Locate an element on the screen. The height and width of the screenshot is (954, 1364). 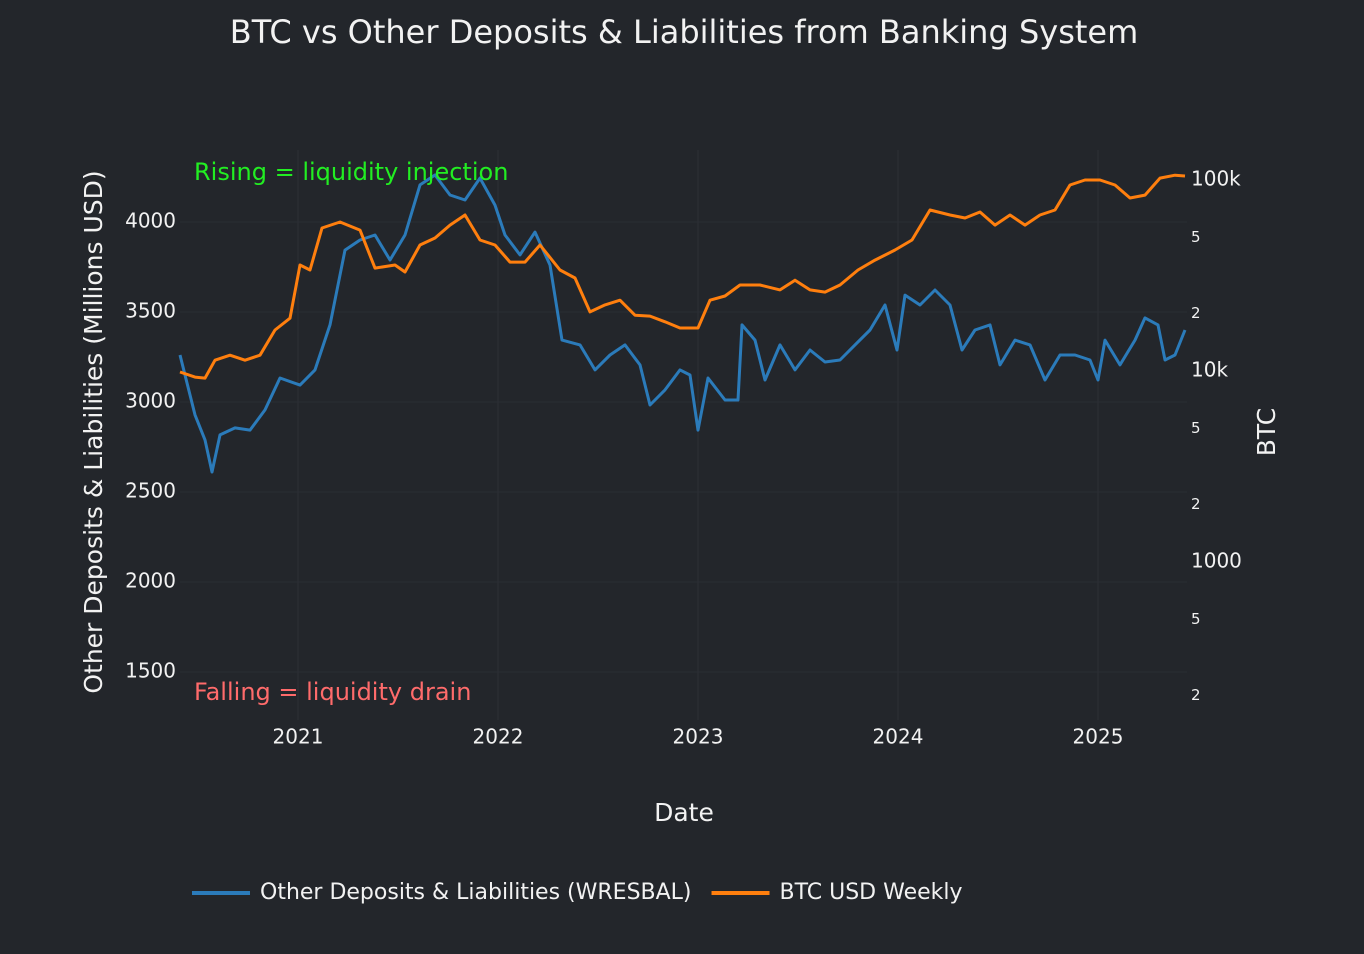
y2-tick-label: 10k is located at coordinates (1209, 370).